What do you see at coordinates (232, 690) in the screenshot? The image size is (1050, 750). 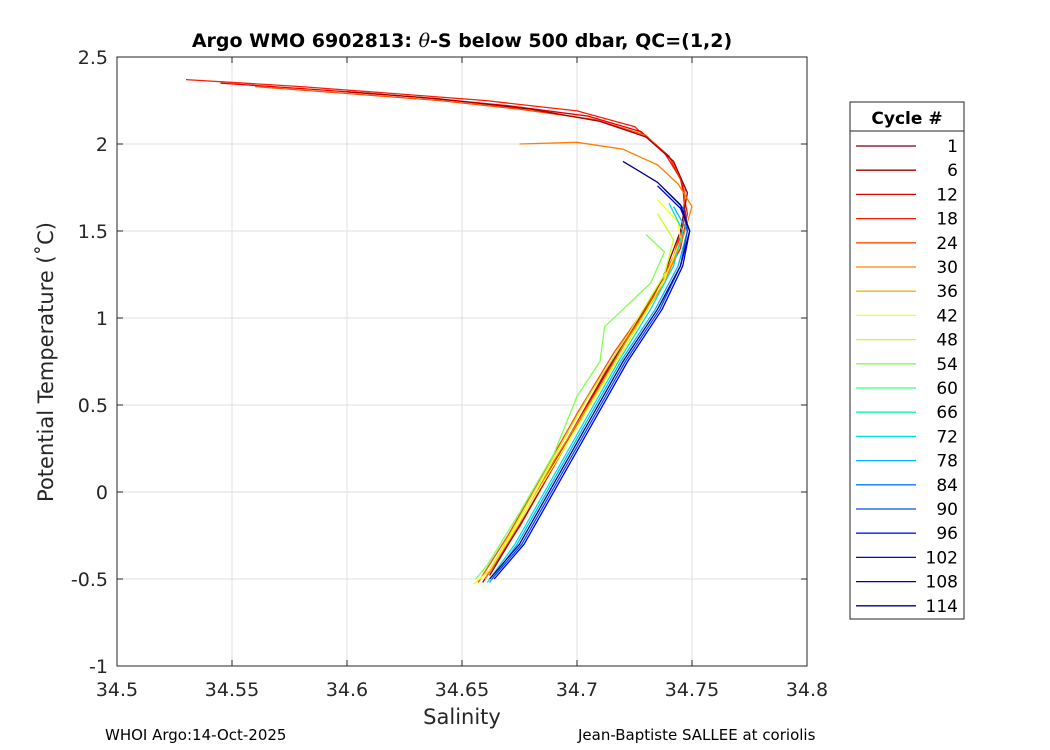 I see `x-tick-label: 34.55` at bounding box center [232, 690].